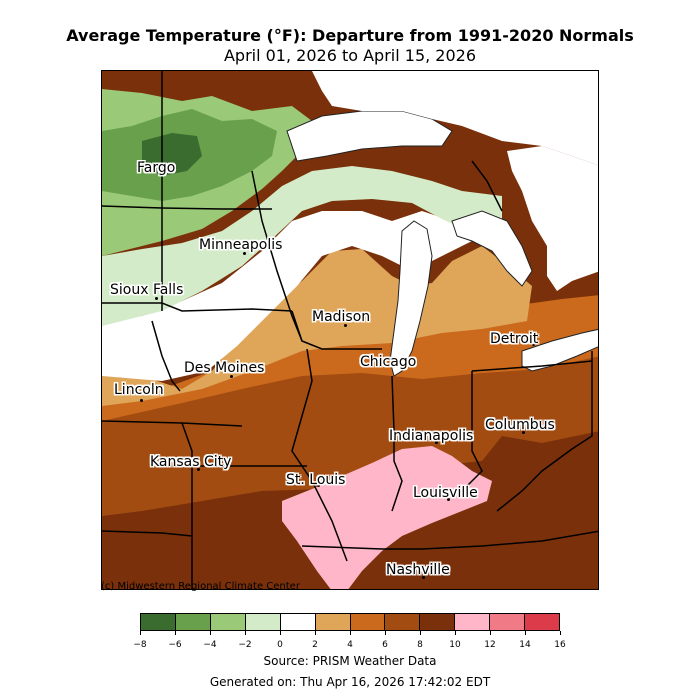 The width and height of the screenshot is (700, 700). I want to click on colorbar, so click(350, 622).